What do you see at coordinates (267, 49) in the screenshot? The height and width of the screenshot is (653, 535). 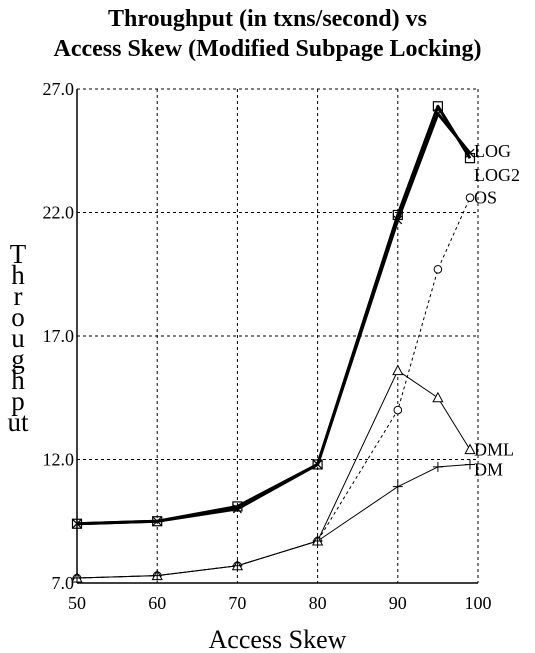 I see `chart-subtitle: Access Skew (Modified Subpage Locking)` at bounding box center [267, 49].